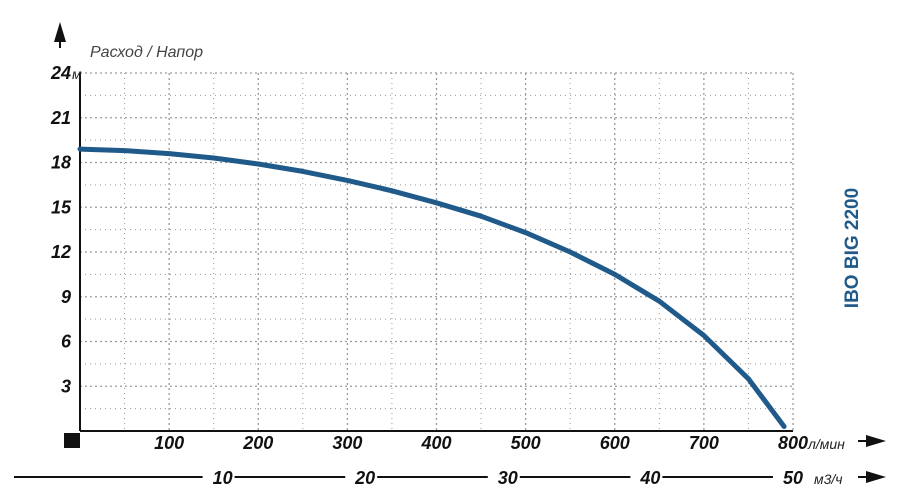 This screenshot has width=915, height=501. What do you see at coordinates (223, 478) in the screenshot?
I see `x-volume-tick-label: 10` at bounding box center [223, 478].